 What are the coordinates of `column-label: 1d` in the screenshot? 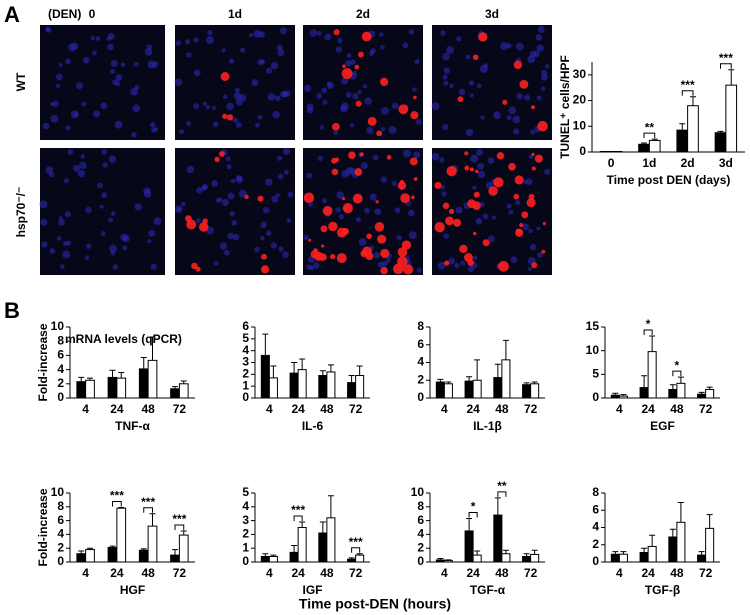 It's located at (235, 14).